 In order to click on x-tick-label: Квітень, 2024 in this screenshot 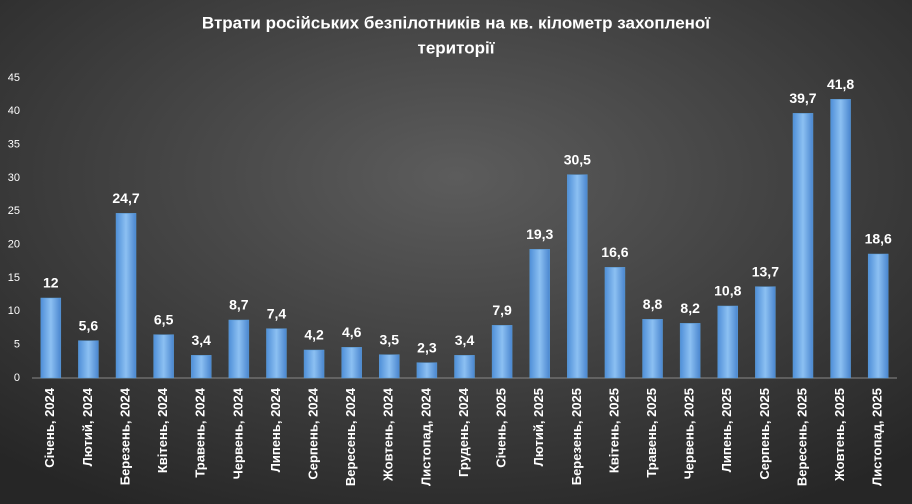, I will do `click(162, 430)`.